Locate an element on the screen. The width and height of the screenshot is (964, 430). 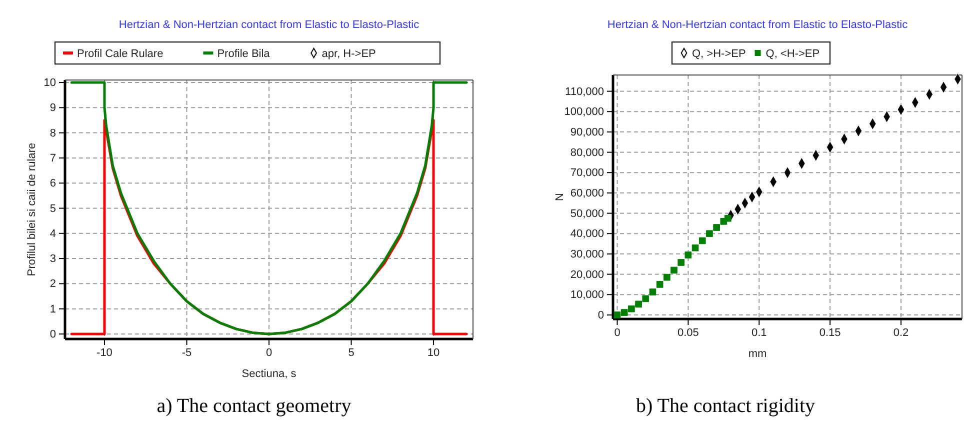
x-tick-label: 0.15 is located at coordinates (830, 332).